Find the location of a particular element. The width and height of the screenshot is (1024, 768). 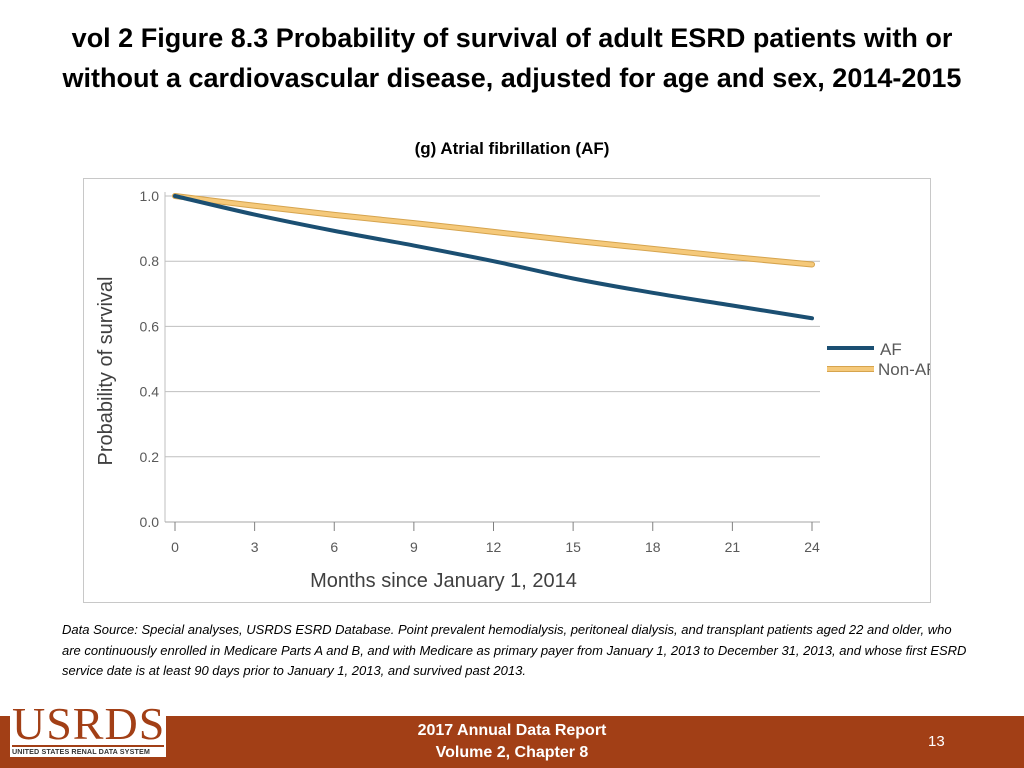

y-tick-label: 0.2 is located at coordinates (150, 457).